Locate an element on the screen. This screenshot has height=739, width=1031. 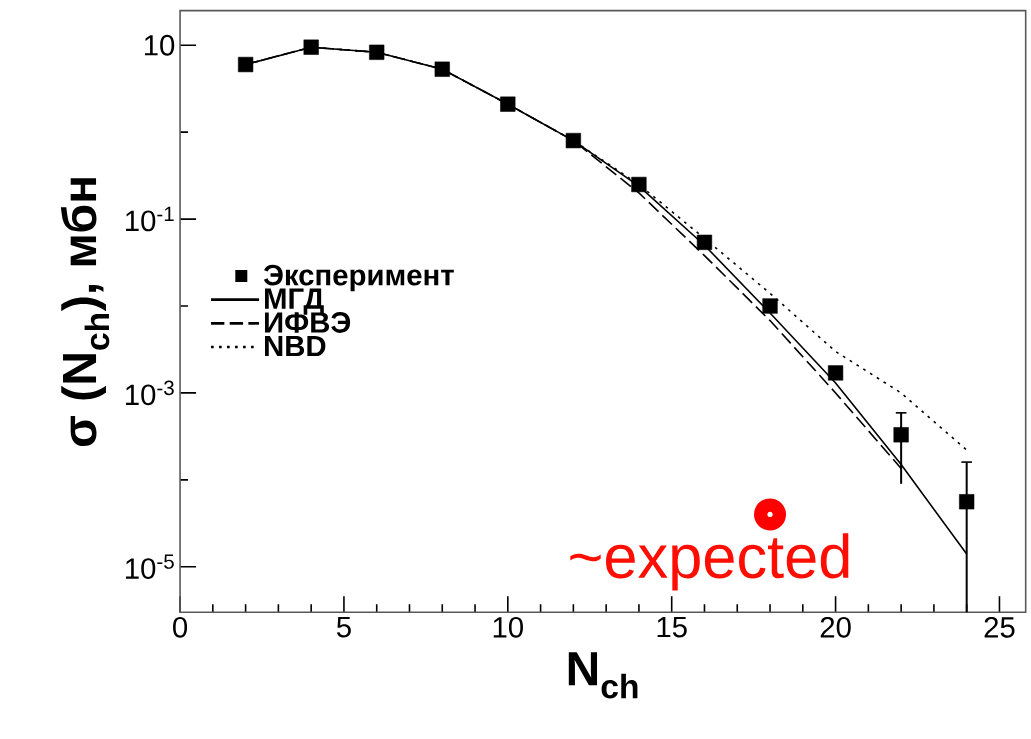
y-tick-label: 10$^{-5}$ is located at coordinates (150, 567).